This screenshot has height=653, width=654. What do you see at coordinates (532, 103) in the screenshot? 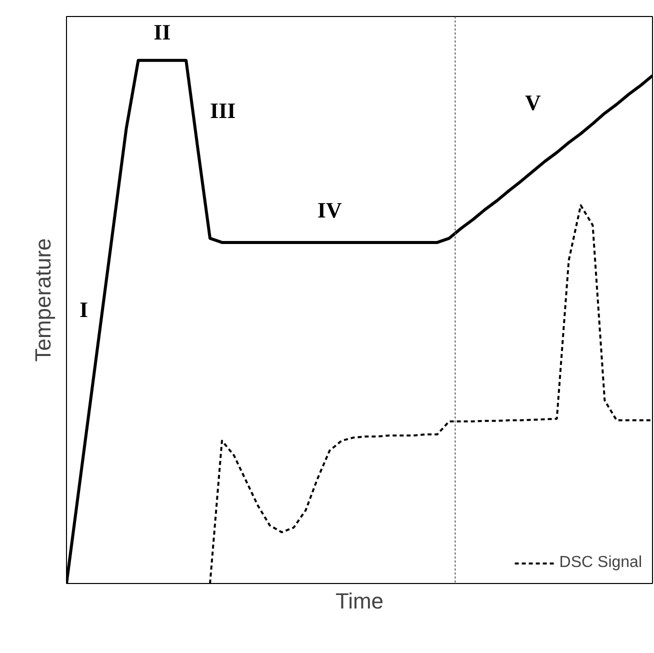
I see `annotation: V` at bounding box center [532, 103].